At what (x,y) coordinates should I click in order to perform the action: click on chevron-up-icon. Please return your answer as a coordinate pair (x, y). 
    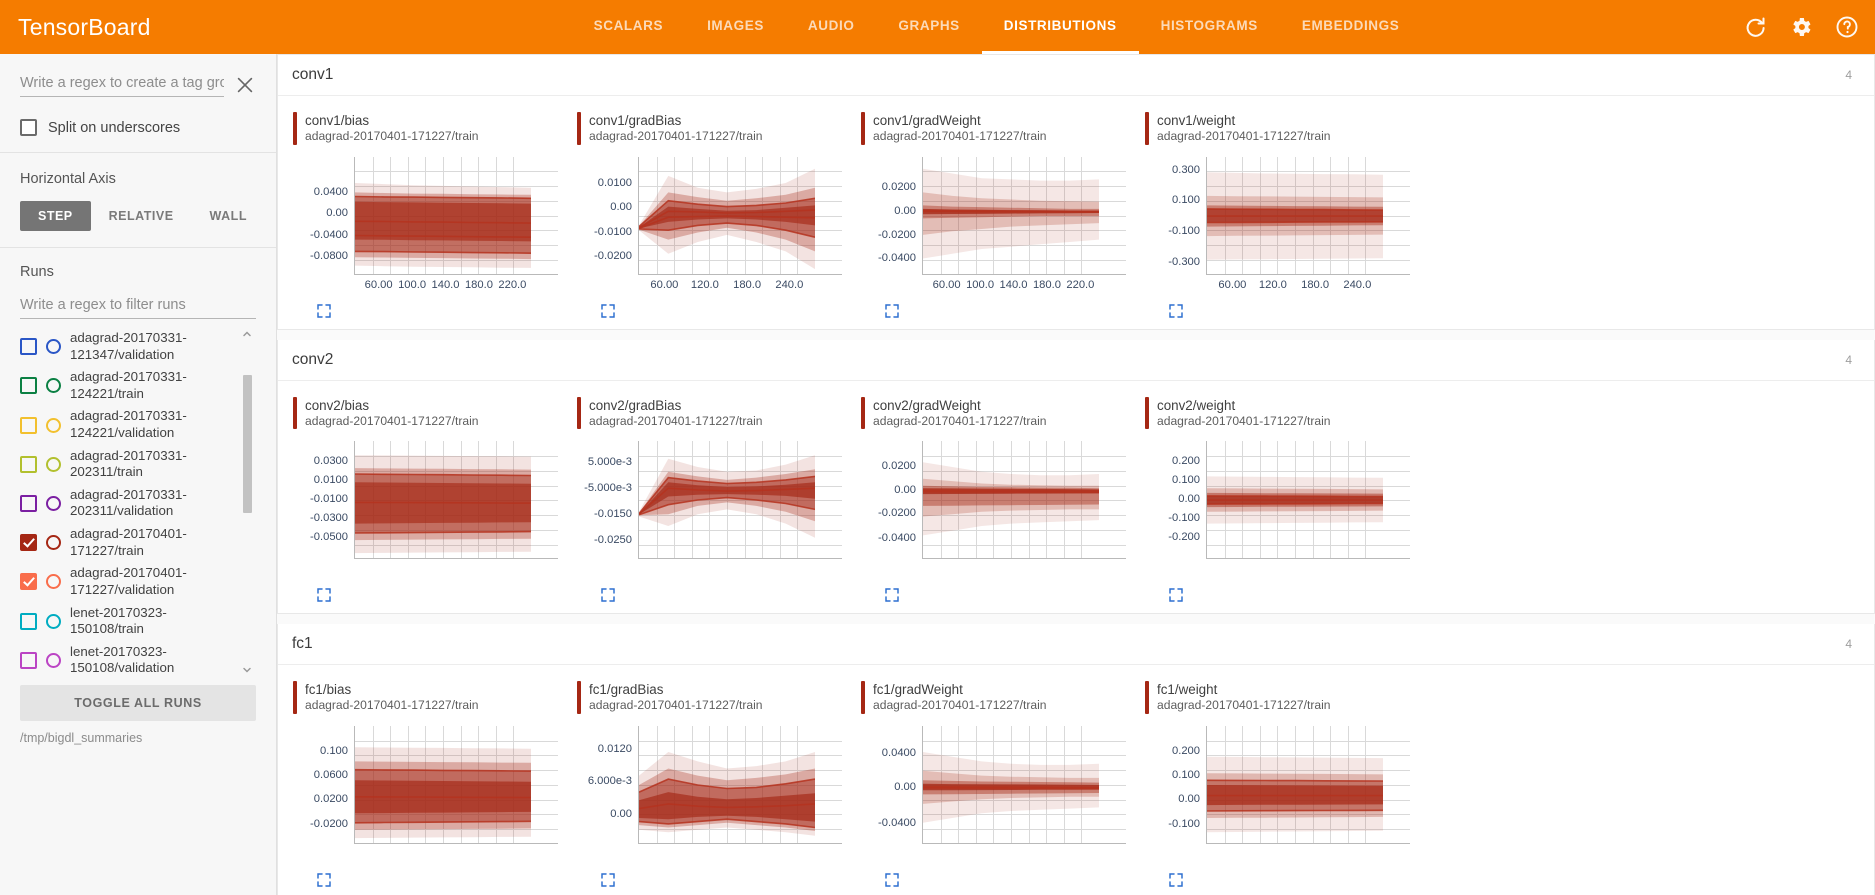
    Looking at the image, I should click on (247, 333).